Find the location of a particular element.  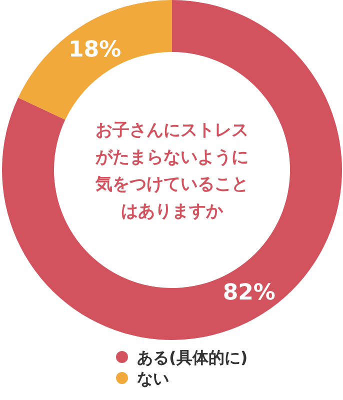

data-label: 82% is located at coordinates (249, 293).